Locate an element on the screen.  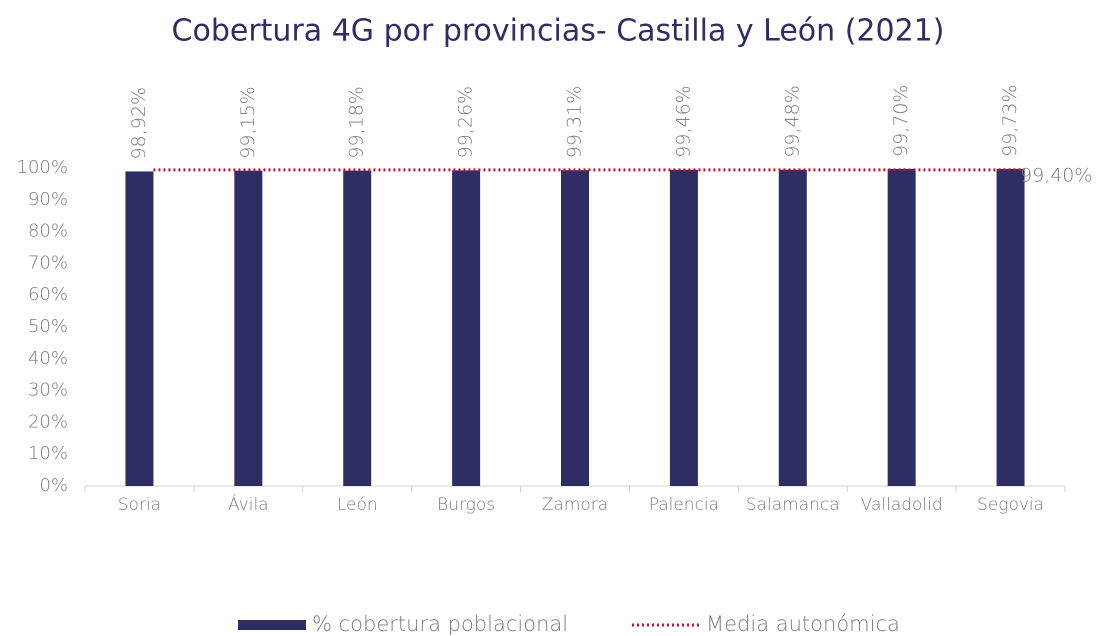
x-tick-label: Salamanca is located at coordinates (793, 505).